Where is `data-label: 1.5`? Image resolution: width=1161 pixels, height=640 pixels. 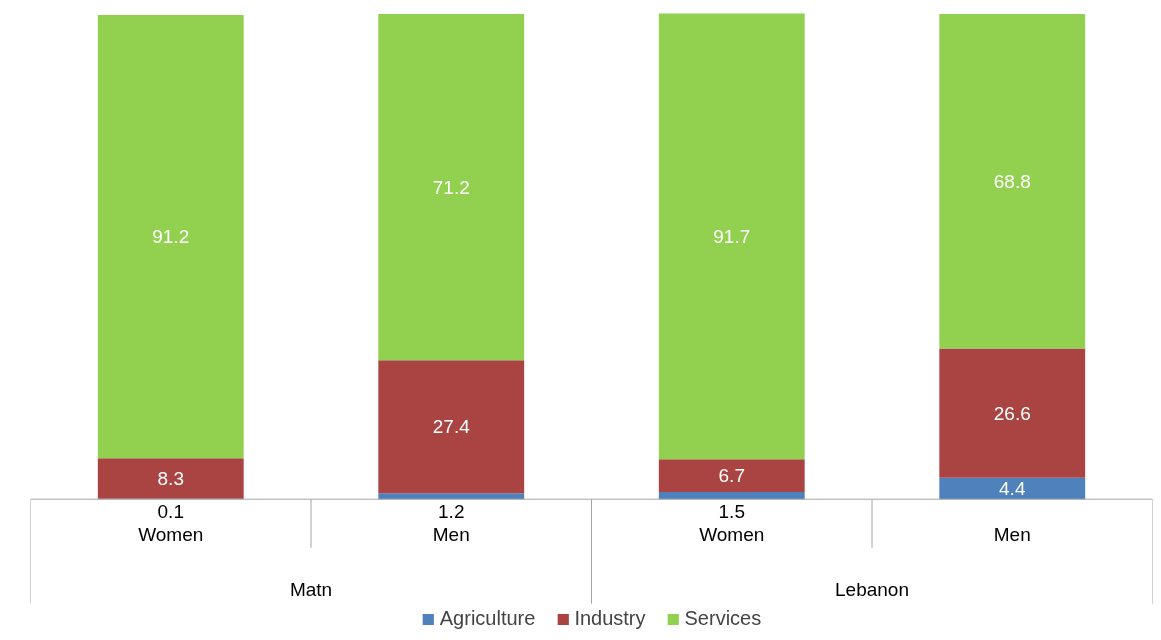 data-label: 1.5 is located at coordinates (731, 512).